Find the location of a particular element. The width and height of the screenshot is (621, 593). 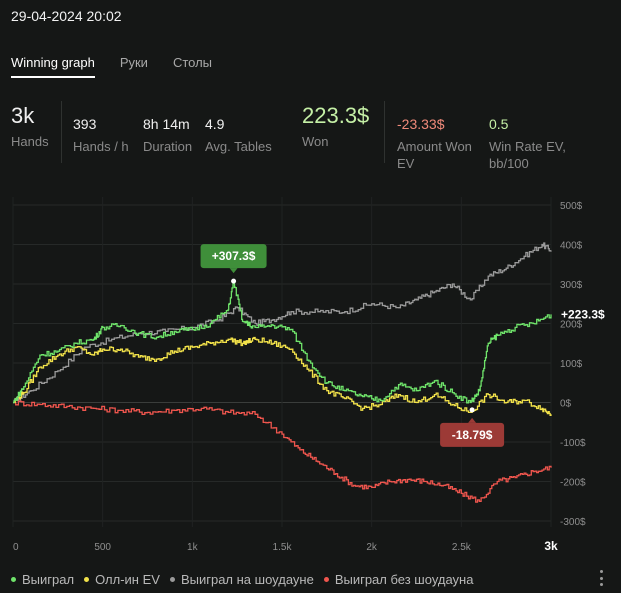

stat-won: 223.3$ Won is located at coordinates (335, 126).